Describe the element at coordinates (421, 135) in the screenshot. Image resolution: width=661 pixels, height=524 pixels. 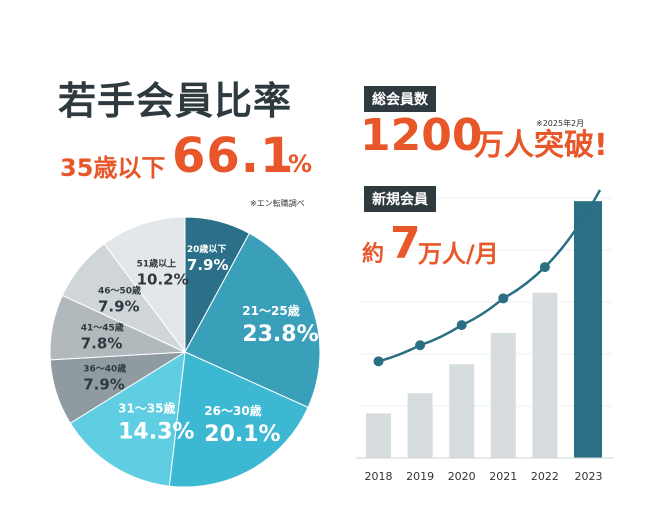
I see `total-members-value: 1200` at that location.